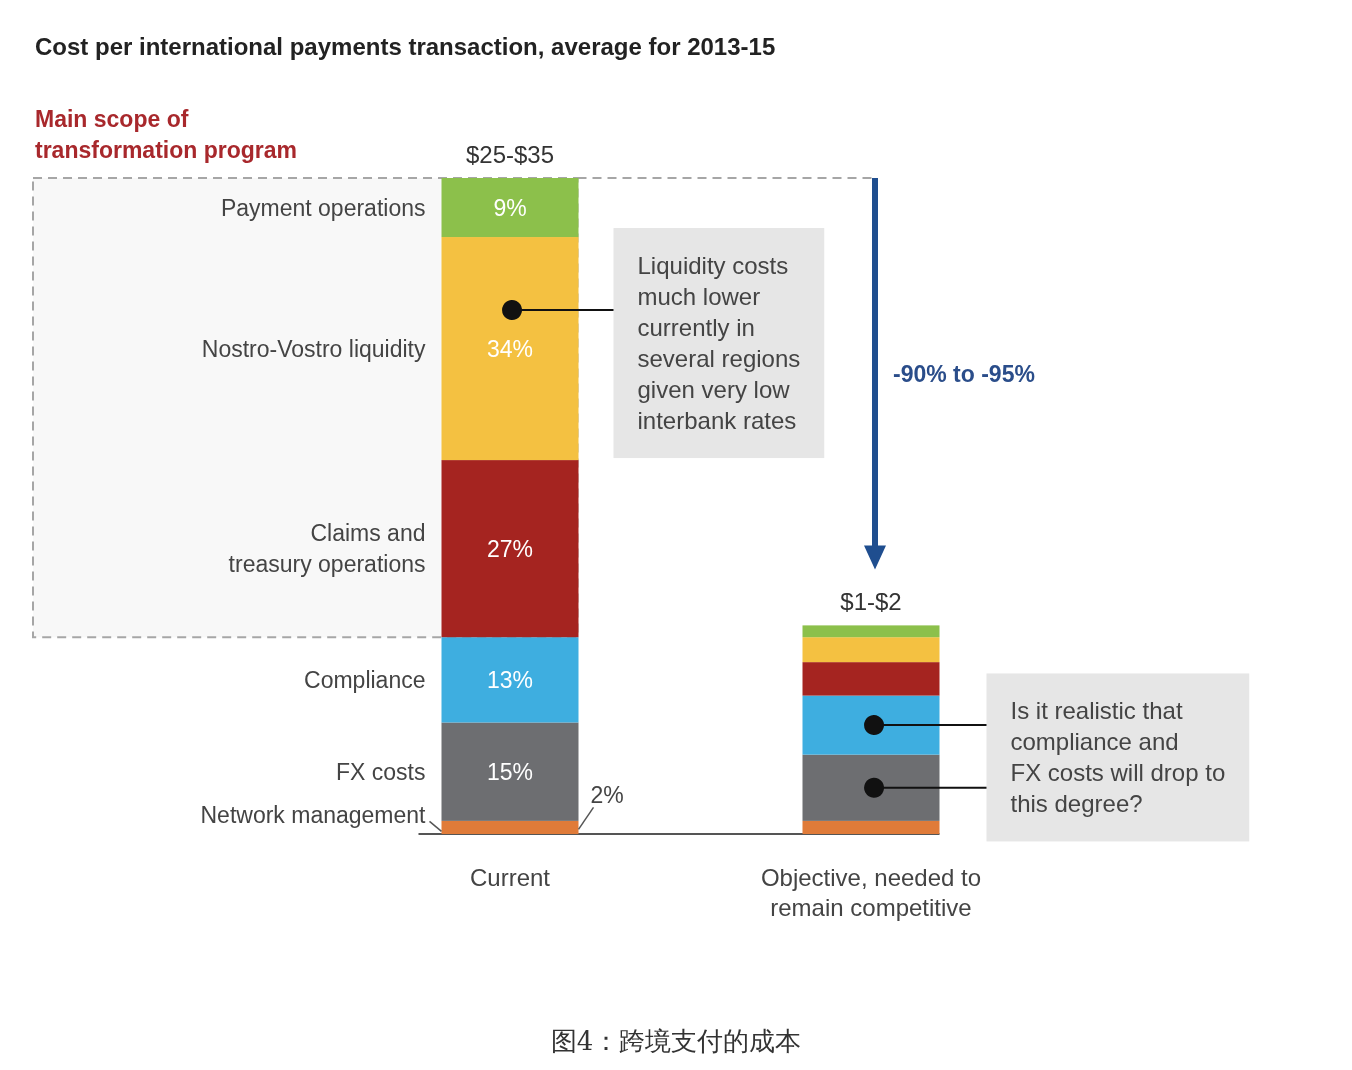 This screenshot has height=1070, width=1352. Describe the element at coordinates (166, 134) in the screenshot. I see `band-label: Main scope of transformation program` at that location.